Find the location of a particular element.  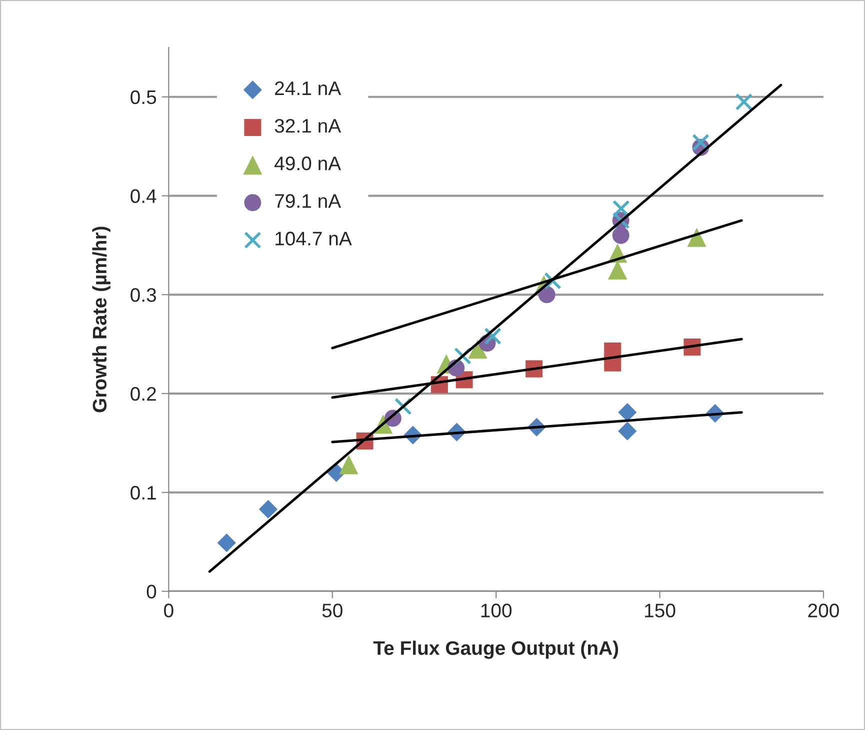

x-tick-label: 0 is located at coordinates (169, 611).